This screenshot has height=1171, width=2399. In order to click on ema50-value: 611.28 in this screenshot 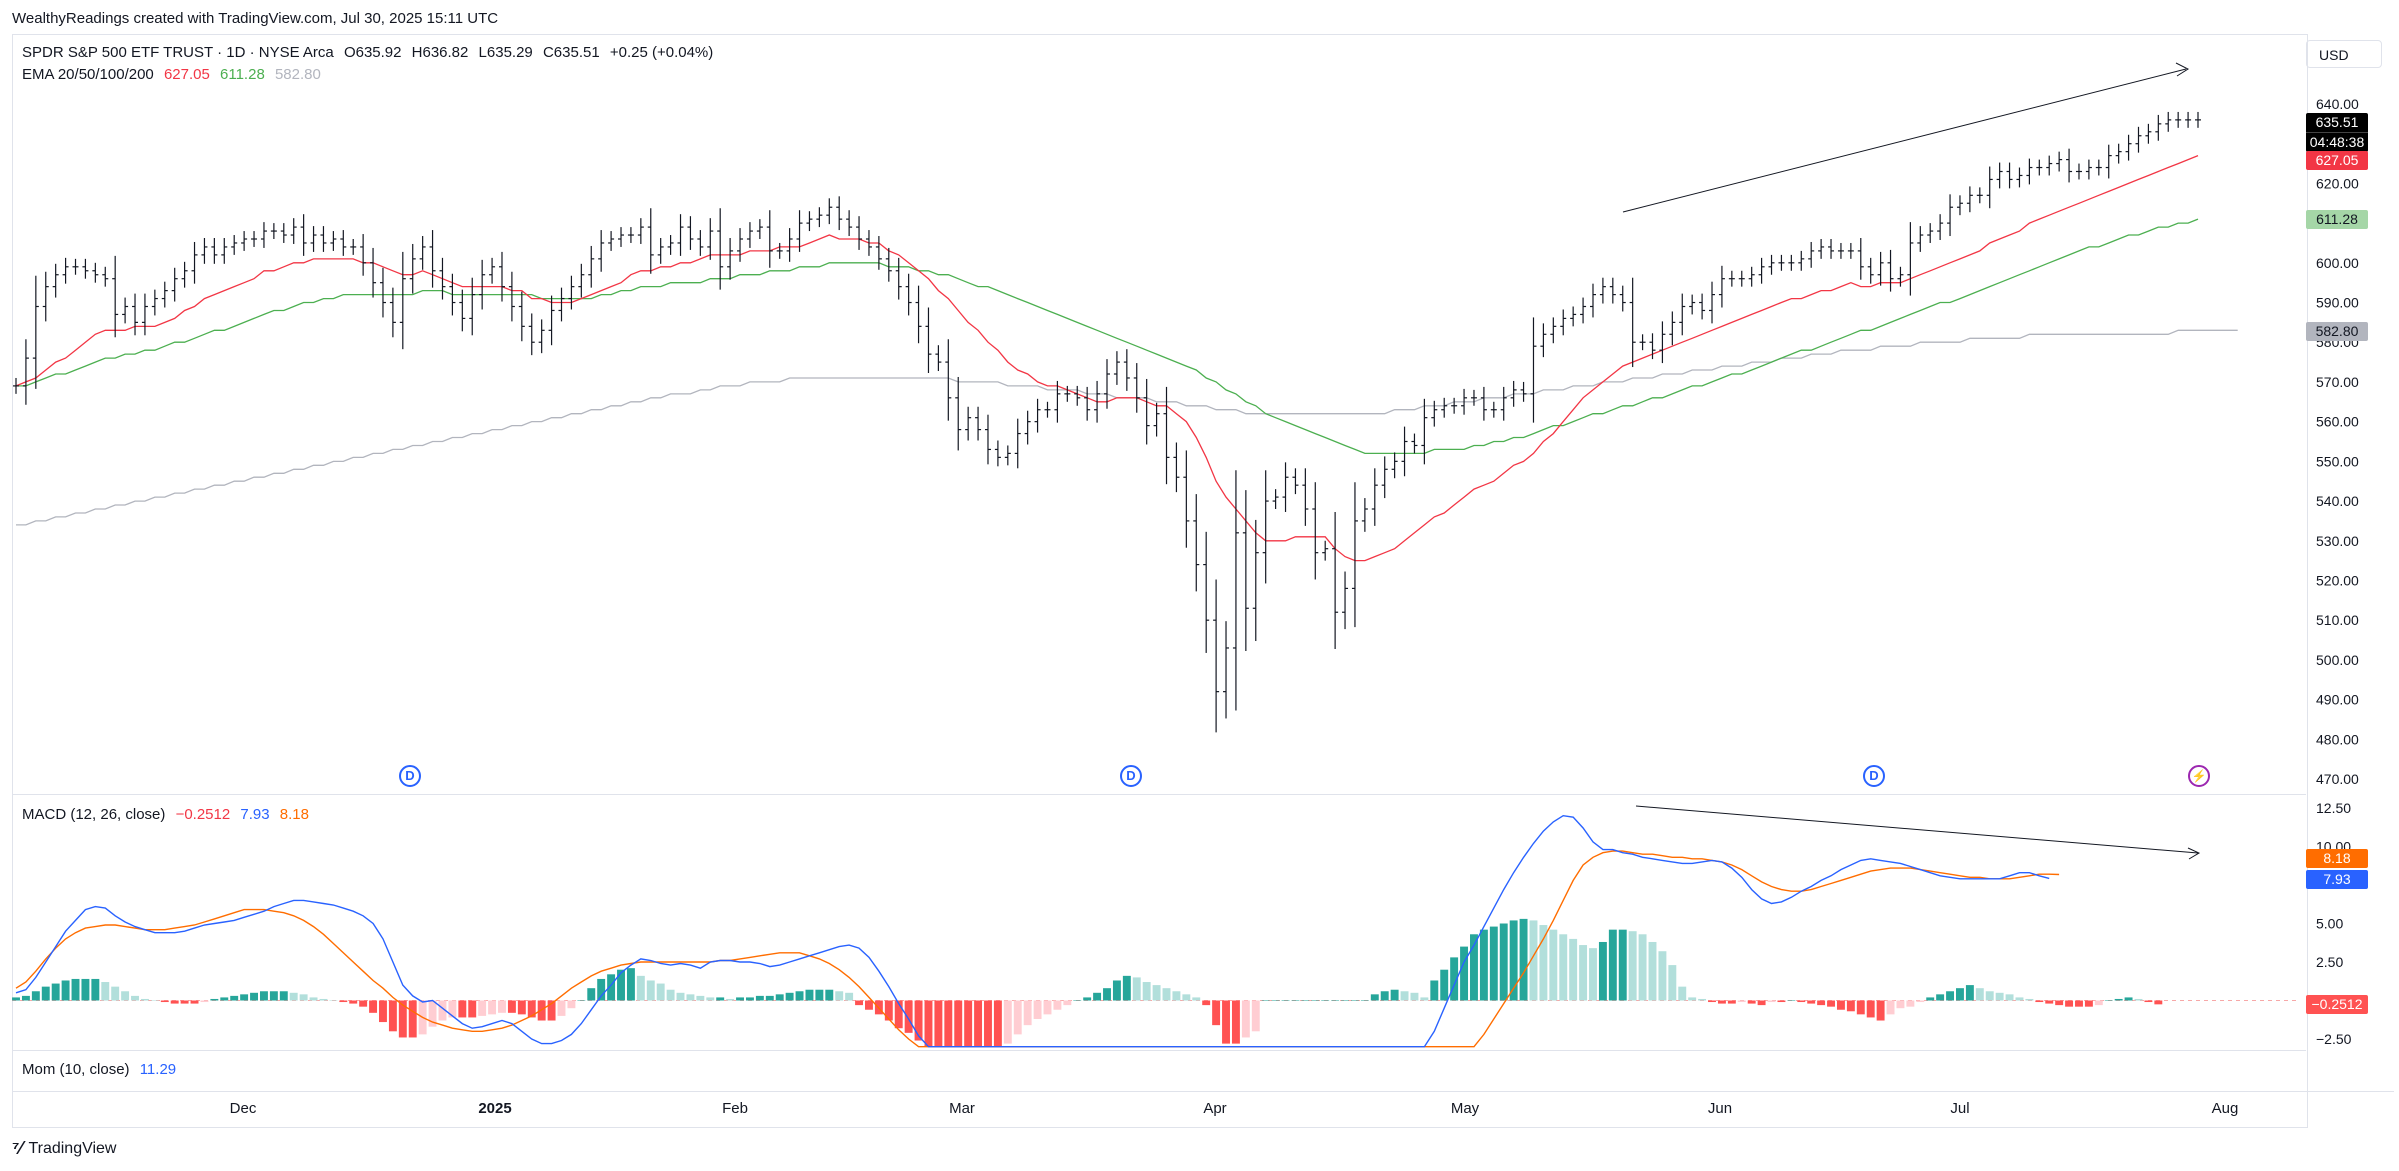, I will do `click(242, 74)`.